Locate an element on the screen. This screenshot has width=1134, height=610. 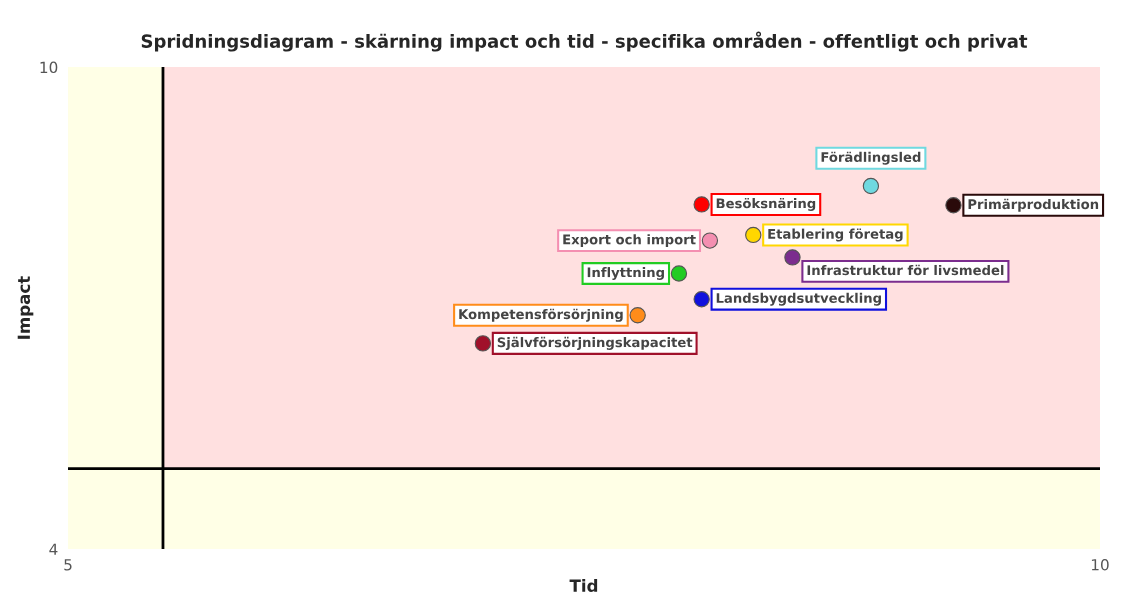
series-label: Besöksnäring is located at coordinates (766, 204).